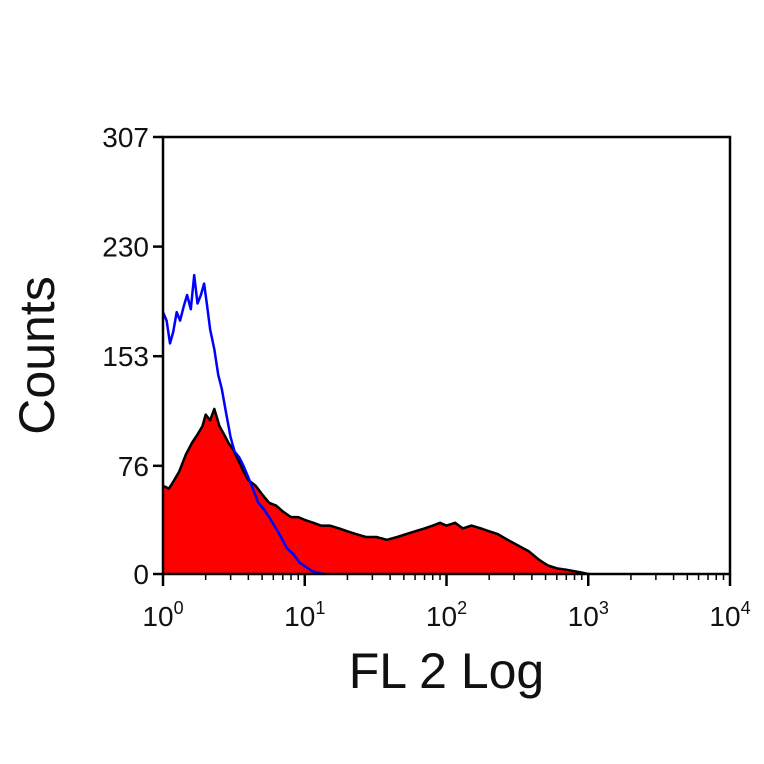 The image size is (764, 764). Describe the element at coordinates (141, 574) in the screenshot. I see `y-tick-label: 0` at that location.